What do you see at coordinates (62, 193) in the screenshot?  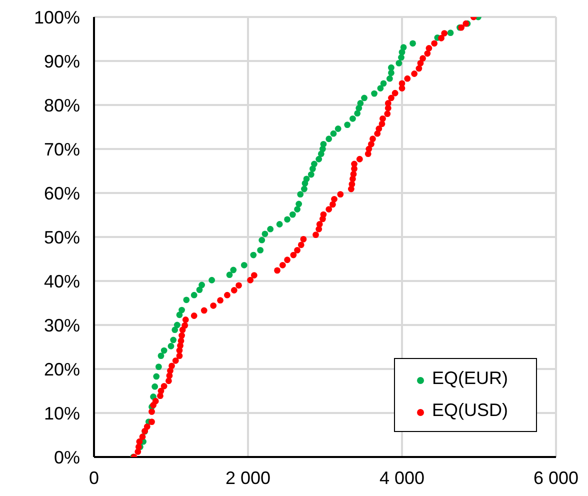 I see `y-tick-label: 60%` at bounding box center [62, 193].